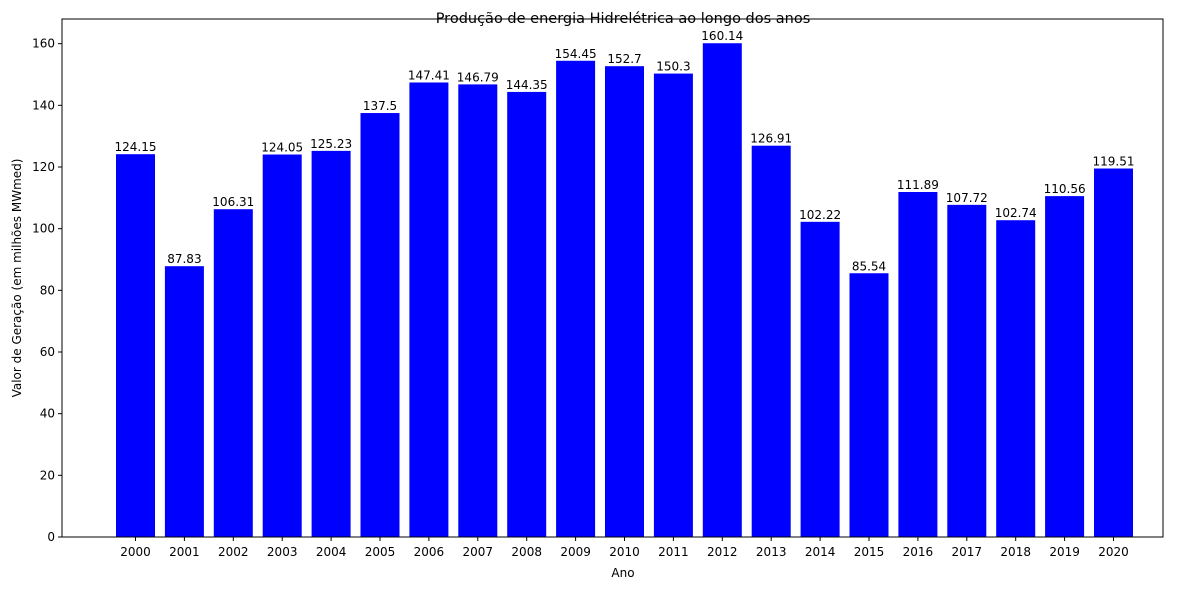 The height and width of the screenshot is (590, 1189). I want to click on value-label-2001: 87.83, so click(184, 259).